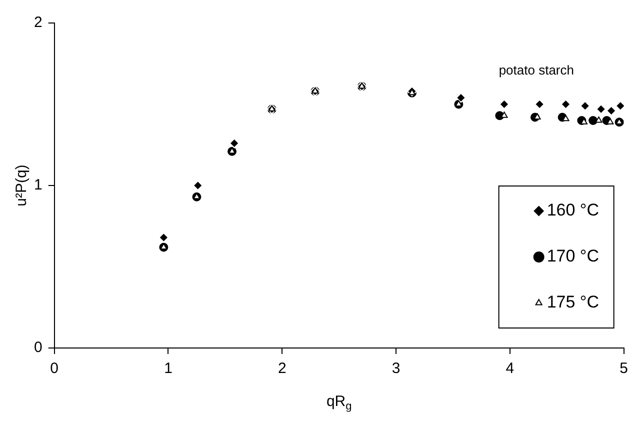  I want to click on y-tick-label: 2, so click(38, 23).